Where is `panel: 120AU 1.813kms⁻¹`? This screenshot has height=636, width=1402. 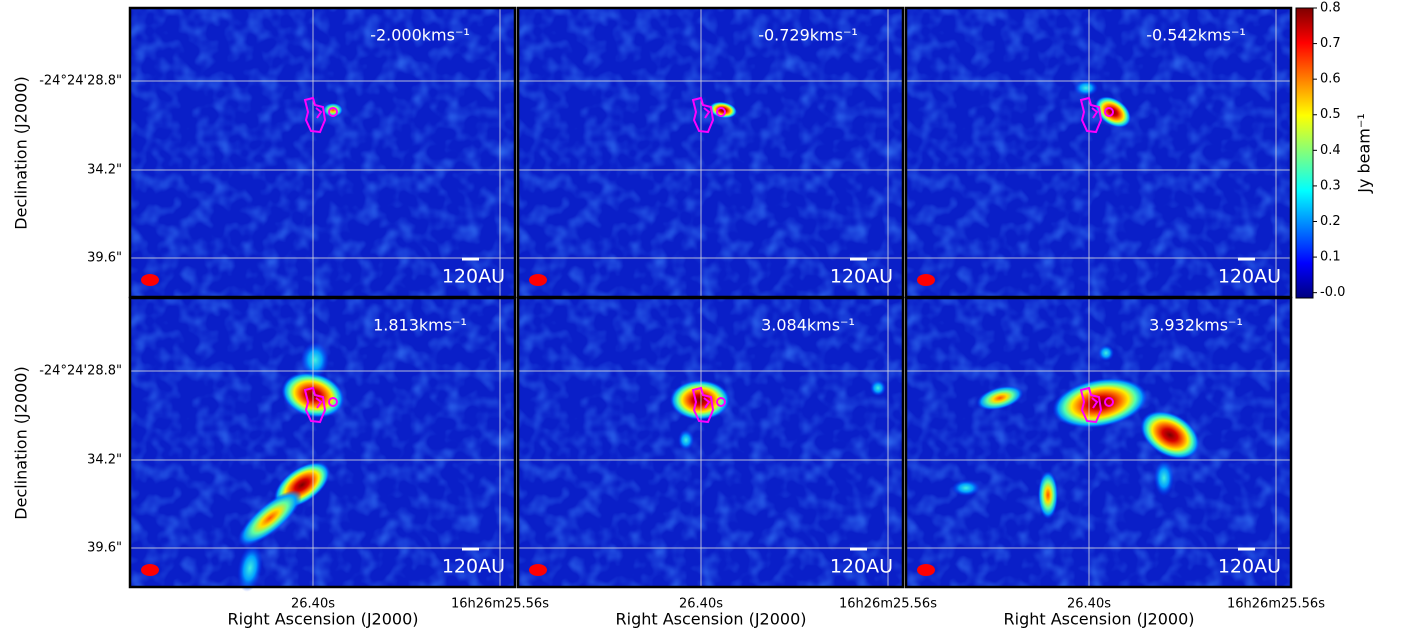 panel: 120AU 1.813kms⁻¹ is located at coordinates (322, 444).